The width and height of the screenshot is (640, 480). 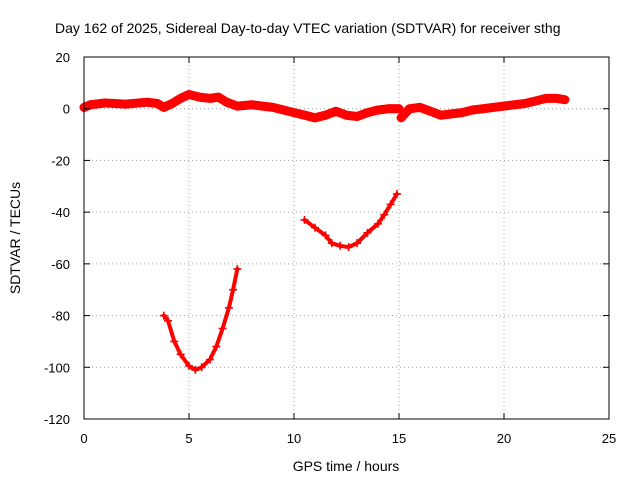 I want to click on x-tick-label: 25, so click(x=609, y=438).